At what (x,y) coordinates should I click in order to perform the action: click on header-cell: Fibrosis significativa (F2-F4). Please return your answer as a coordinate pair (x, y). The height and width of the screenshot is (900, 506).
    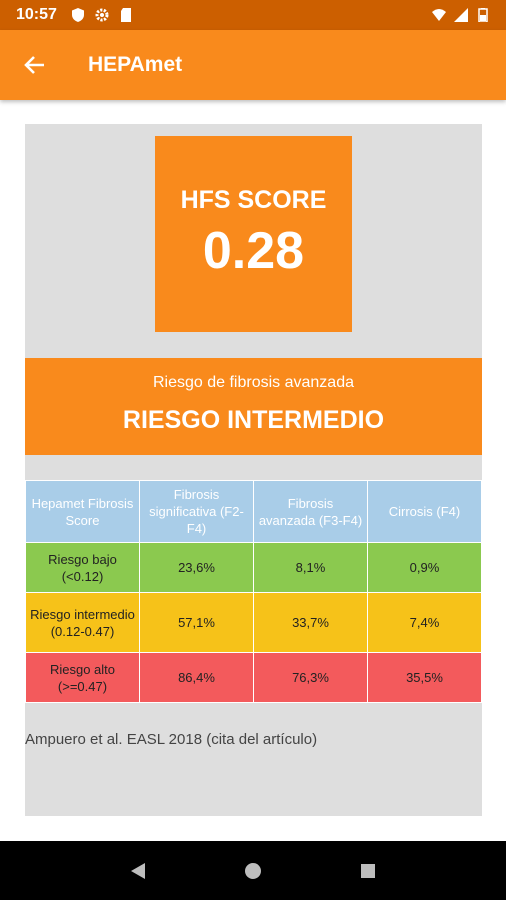
    Looking at the image, I should click on (196, 511).